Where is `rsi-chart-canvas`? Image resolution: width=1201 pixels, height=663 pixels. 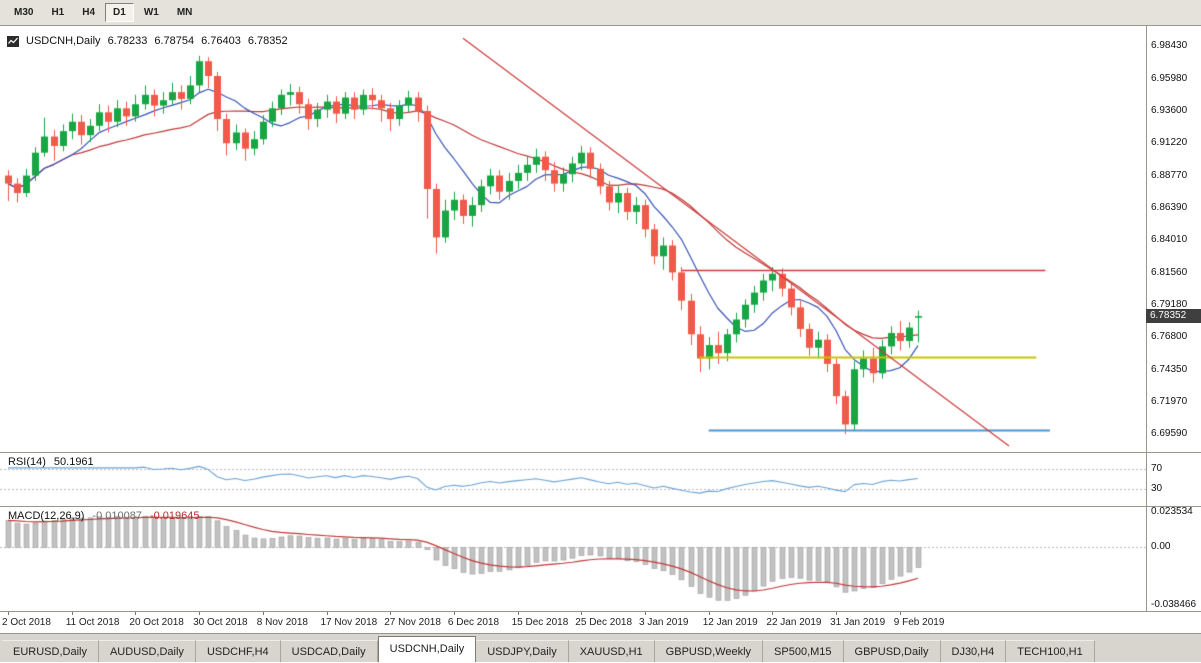
rsi-chart-canvas is located at coordinates (573, 479).